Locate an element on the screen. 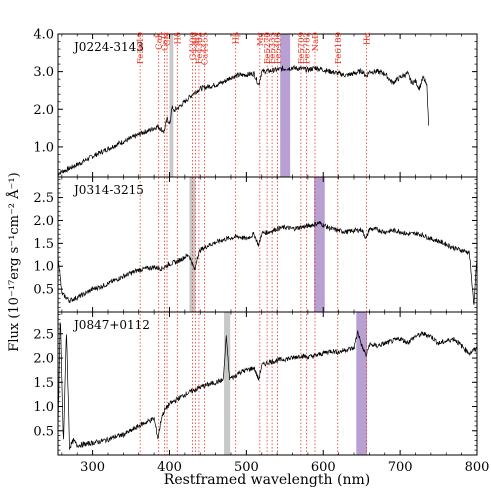 The width and height of the screenshot is (491, 495). x-axis-label: Restframed wavelength (nm) is located at coordinates (267, 480).